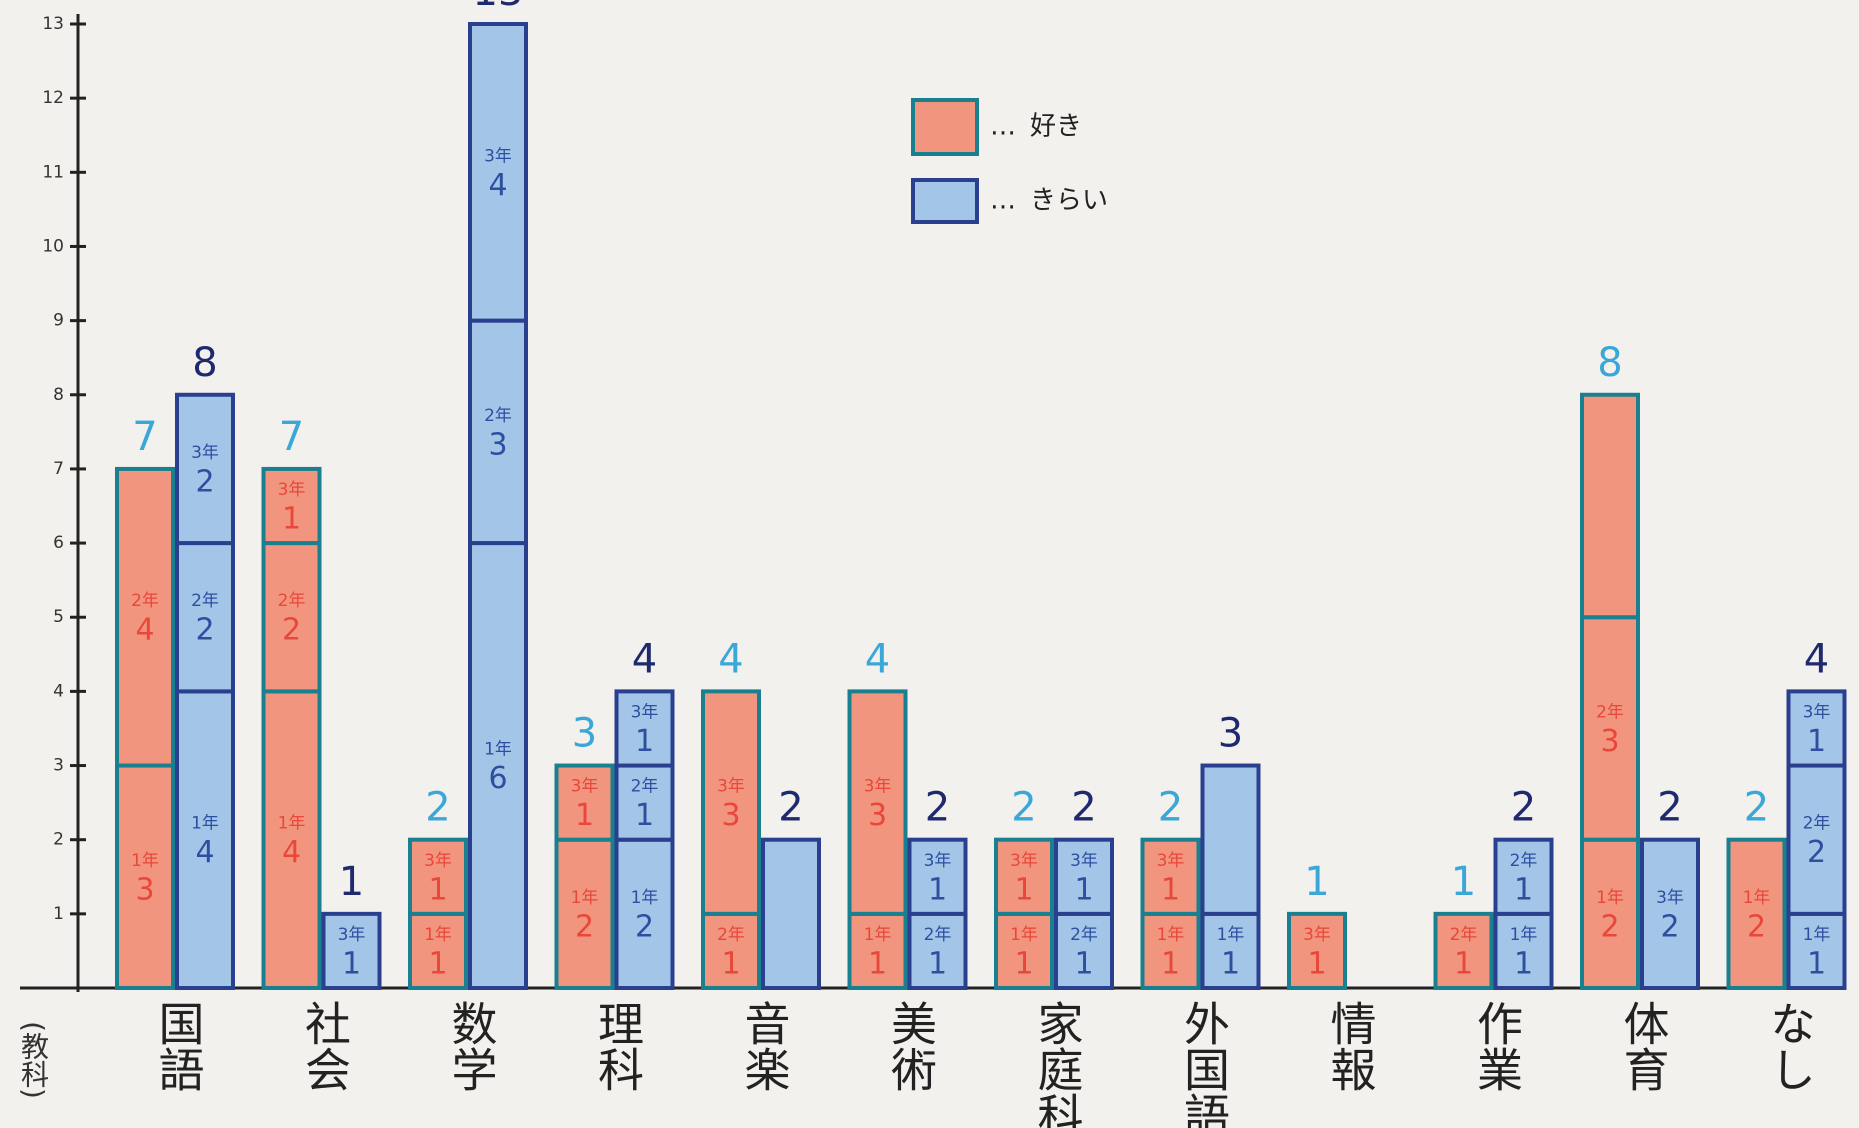 The image size is (1859, 1128). What do you see at coordinates (58, 914) in the screenshot?
I see `y-tick-label: 1` at bounding box center [58, 914].